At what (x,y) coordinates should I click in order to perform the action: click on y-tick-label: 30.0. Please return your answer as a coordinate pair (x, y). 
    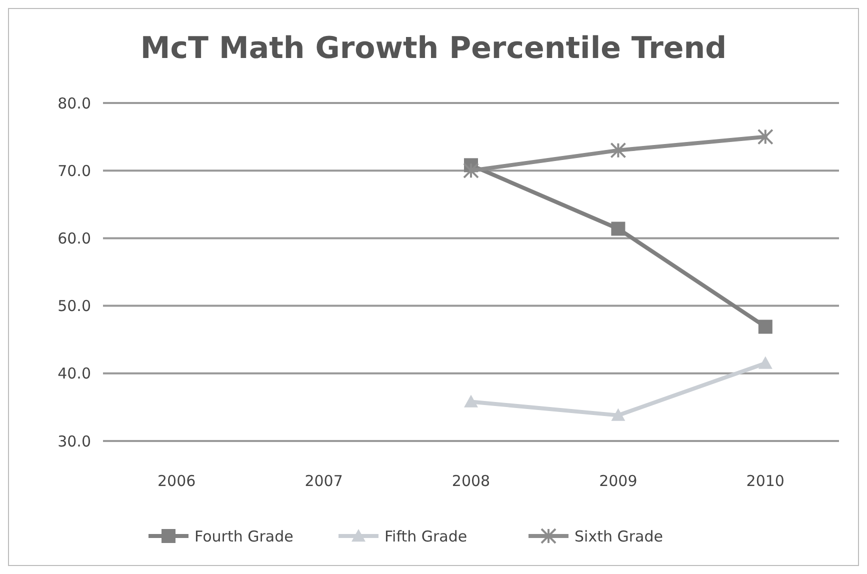
    Looking at the image, I should click on (74, 441).